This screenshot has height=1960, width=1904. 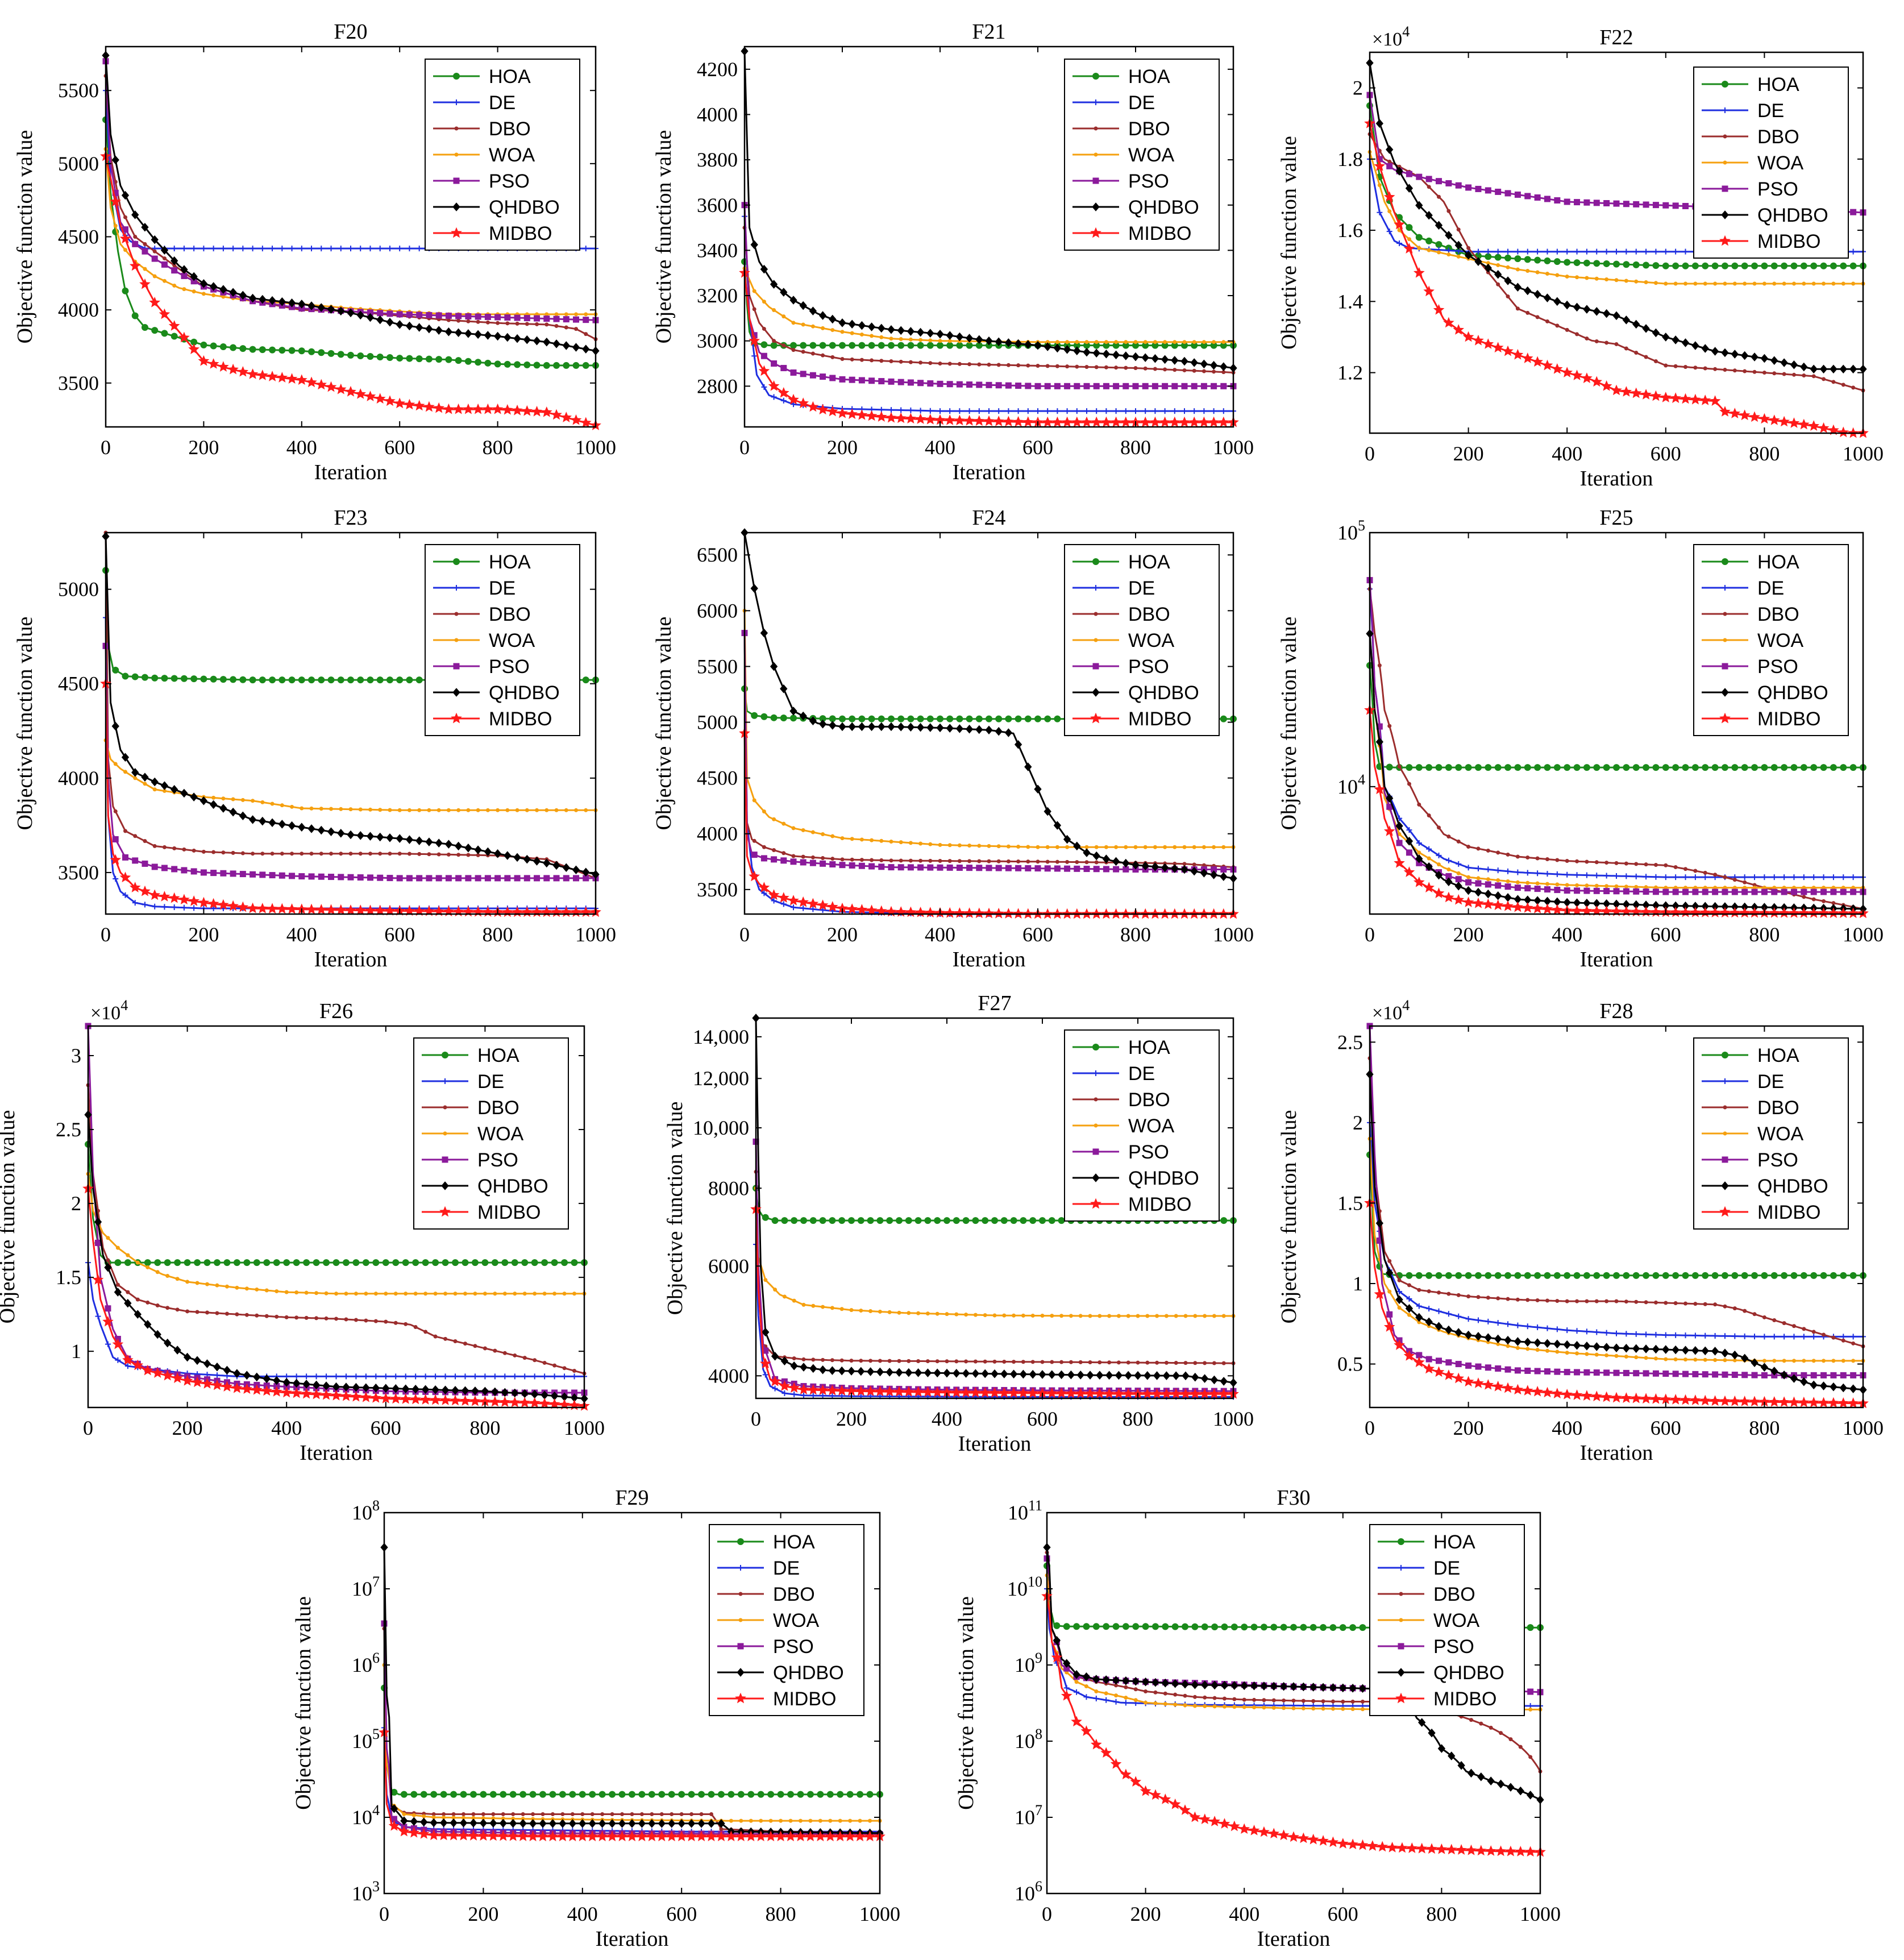 What do you see at coordinates (1765, 934) in the screenshot?
I see `x-tick-label: 800` at bounding box center [1765, 934].